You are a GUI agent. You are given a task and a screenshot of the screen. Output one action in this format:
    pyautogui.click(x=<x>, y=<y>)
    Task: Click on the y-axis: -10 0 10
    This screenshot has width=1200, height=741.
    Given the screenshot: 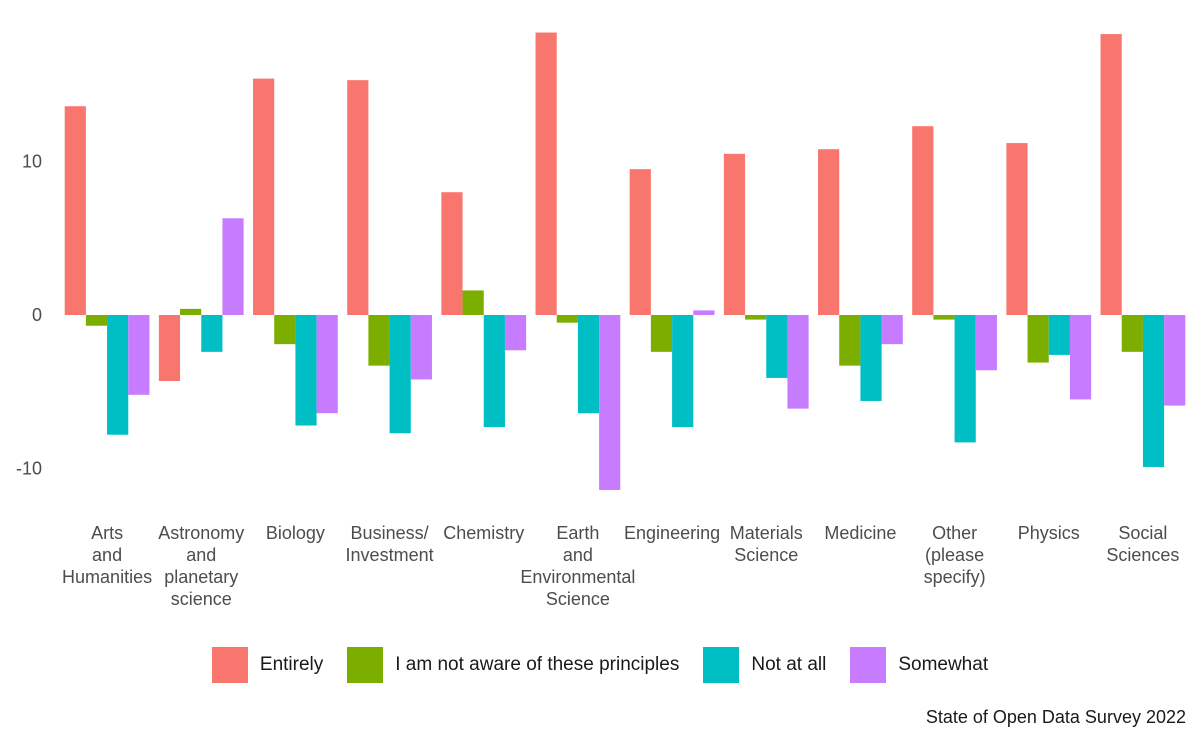 What is the action you would take?
    pyautogui.click(x=29, y=315)
    